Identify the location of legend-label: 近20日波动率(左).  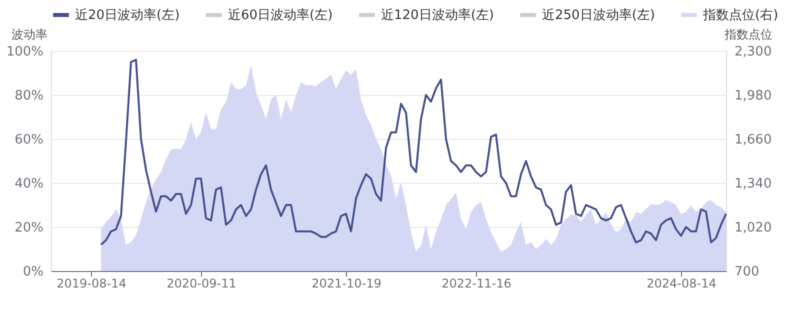
(127, 15).